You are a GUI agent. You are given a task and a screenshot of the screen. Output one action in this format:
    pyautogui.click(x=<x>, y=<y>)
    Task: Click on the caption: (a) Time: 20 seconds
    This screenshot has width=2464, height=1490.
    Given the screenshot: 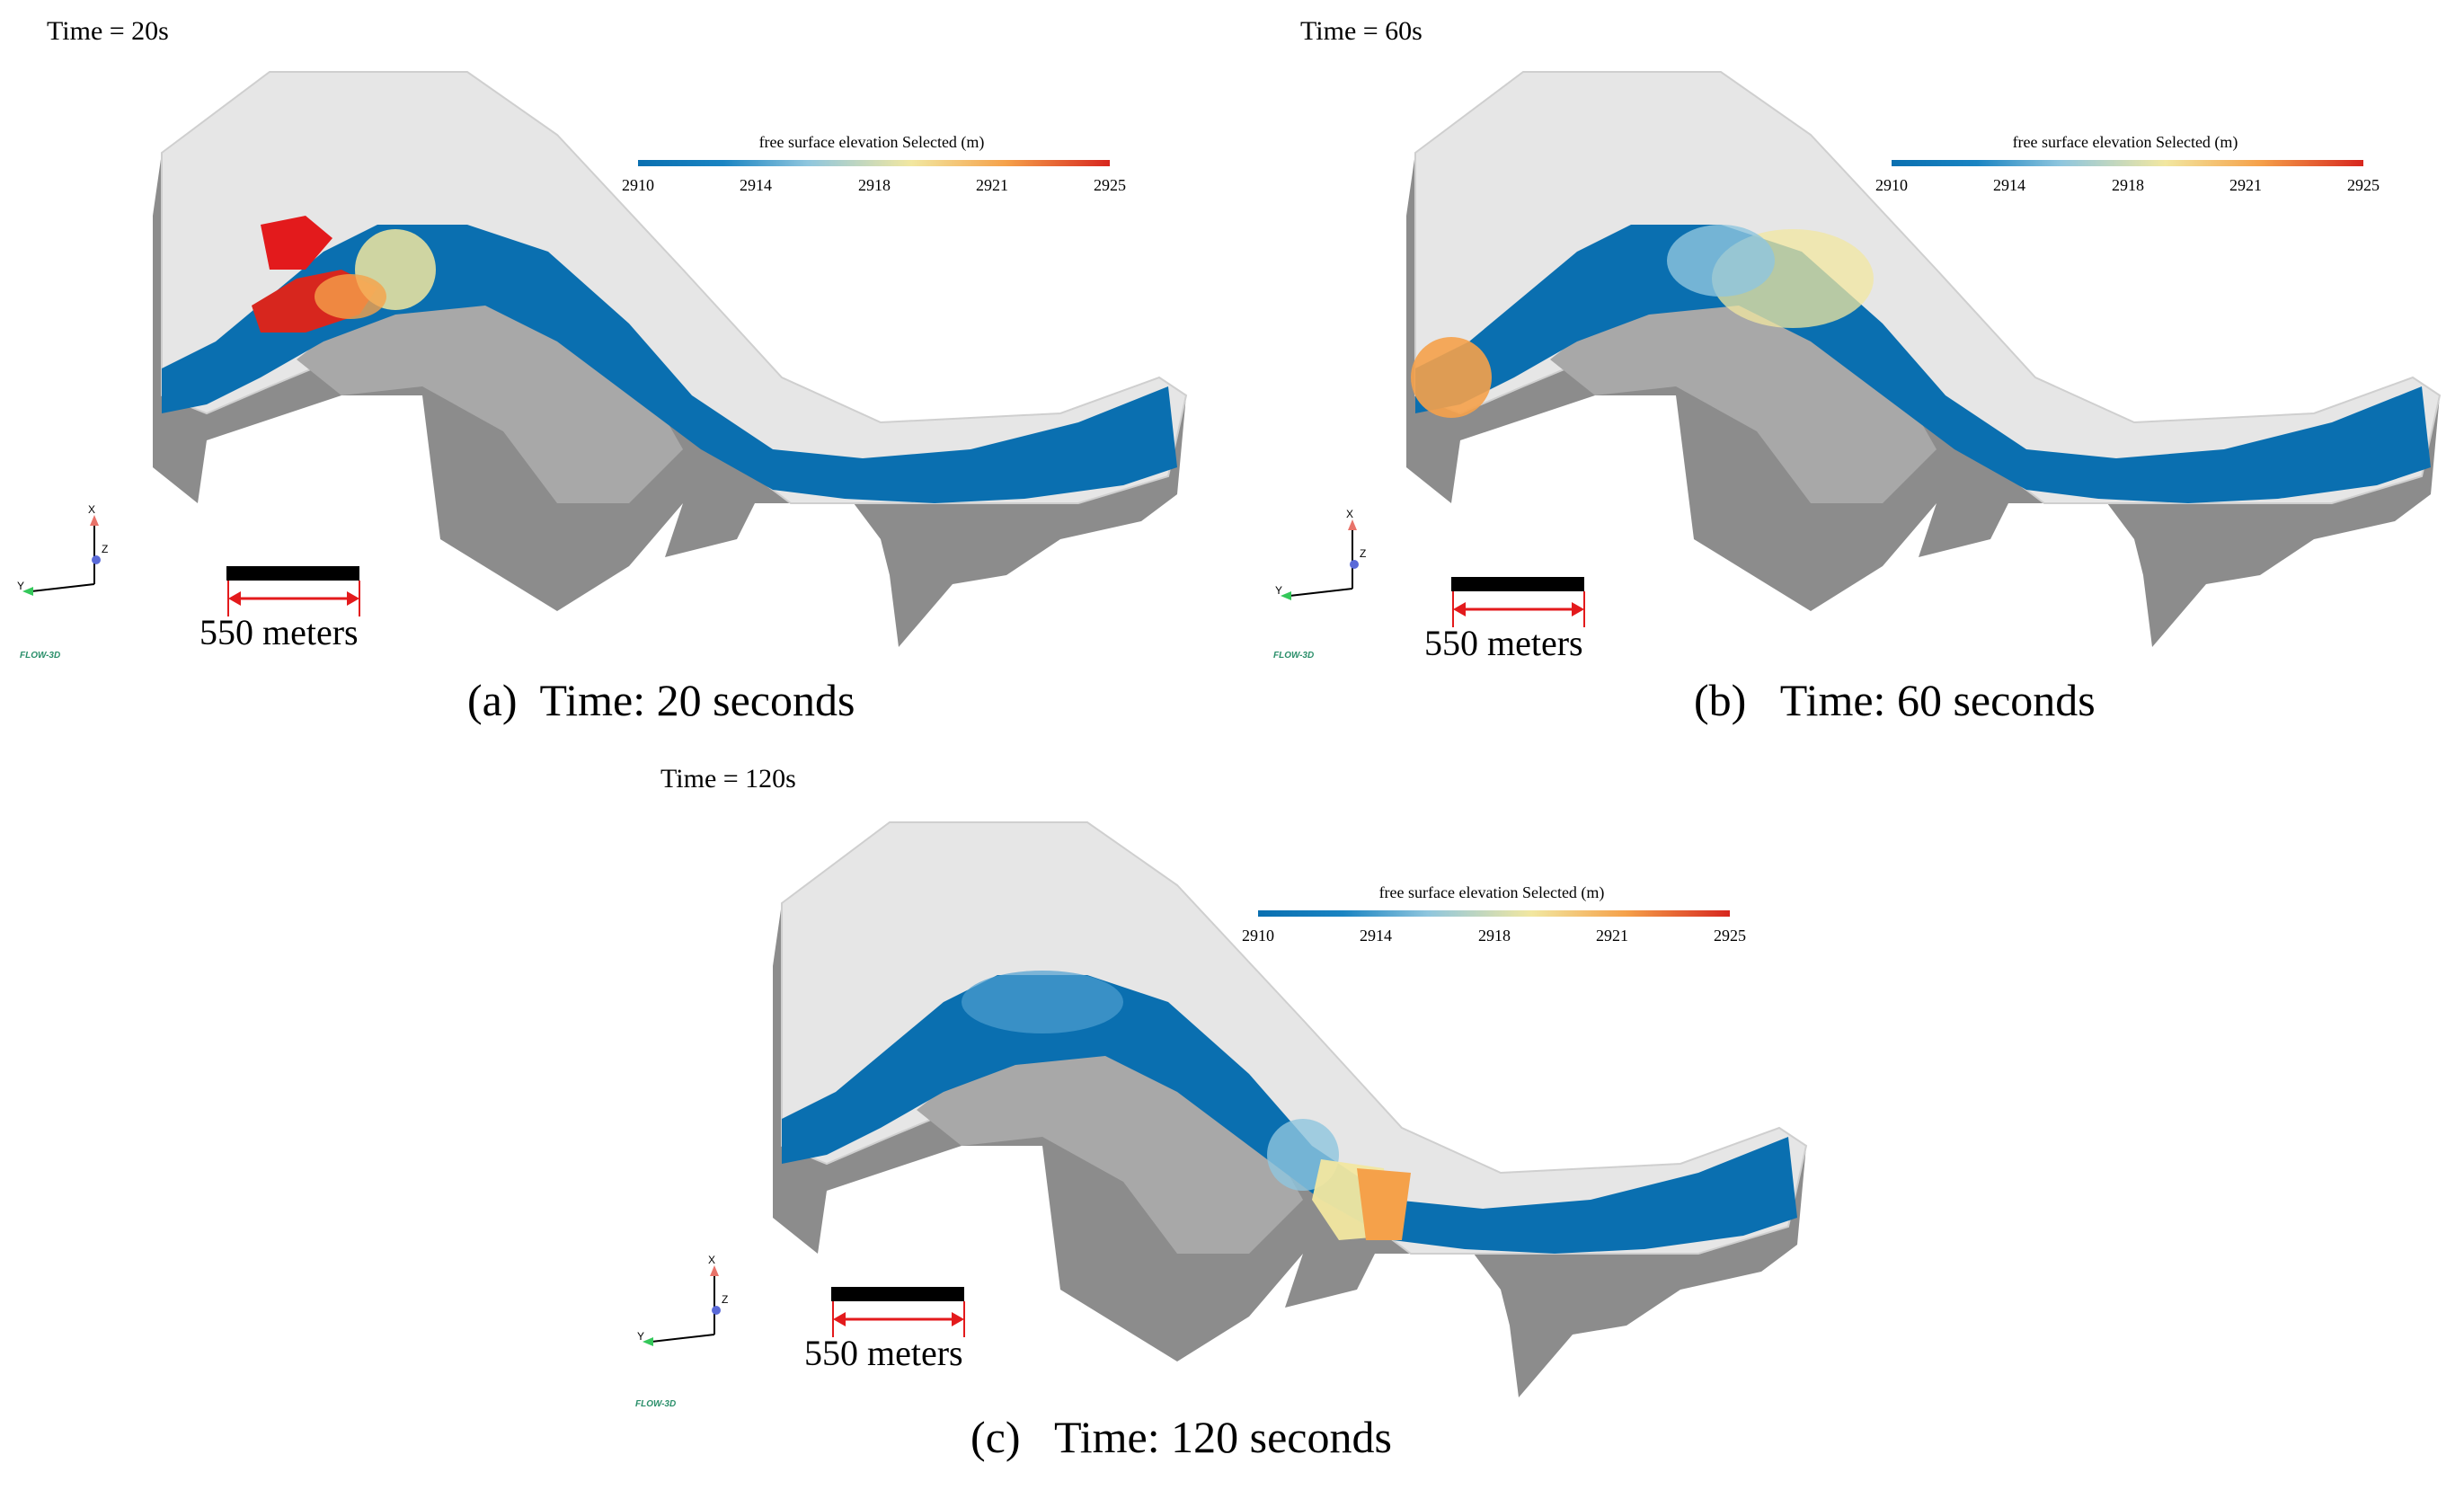 What is the action you would take?
    pyautogui.click(x=661, y=700)
    